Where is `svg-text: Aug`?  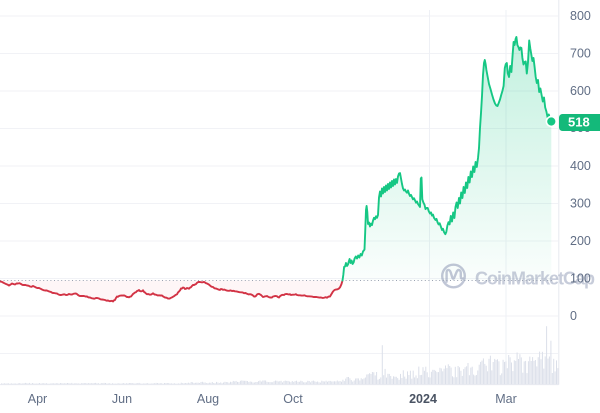
svg-text: Aug is located at coordinates (208, 399).